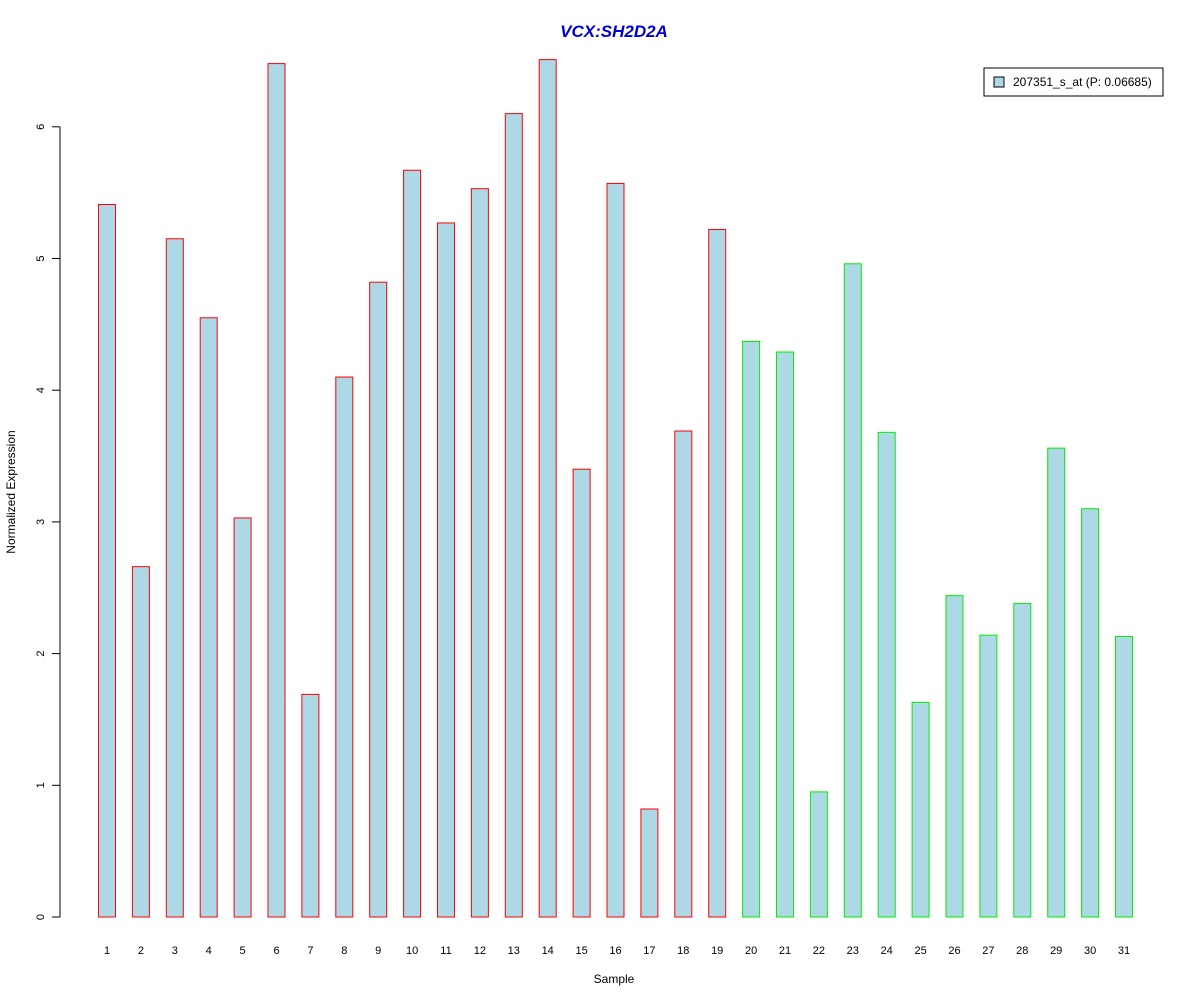 The width and height of the screenshot is (1200, 1000). Describe the element at coordinates (209, 951) in the screenshot. I see `x-tick-label: 4` at that location.